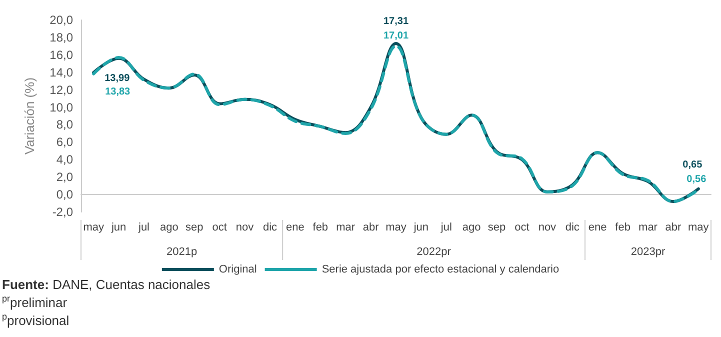 This screenshot has height=337, width=721. I want to click on y-tick-label: 2,0, so click(65, 177).